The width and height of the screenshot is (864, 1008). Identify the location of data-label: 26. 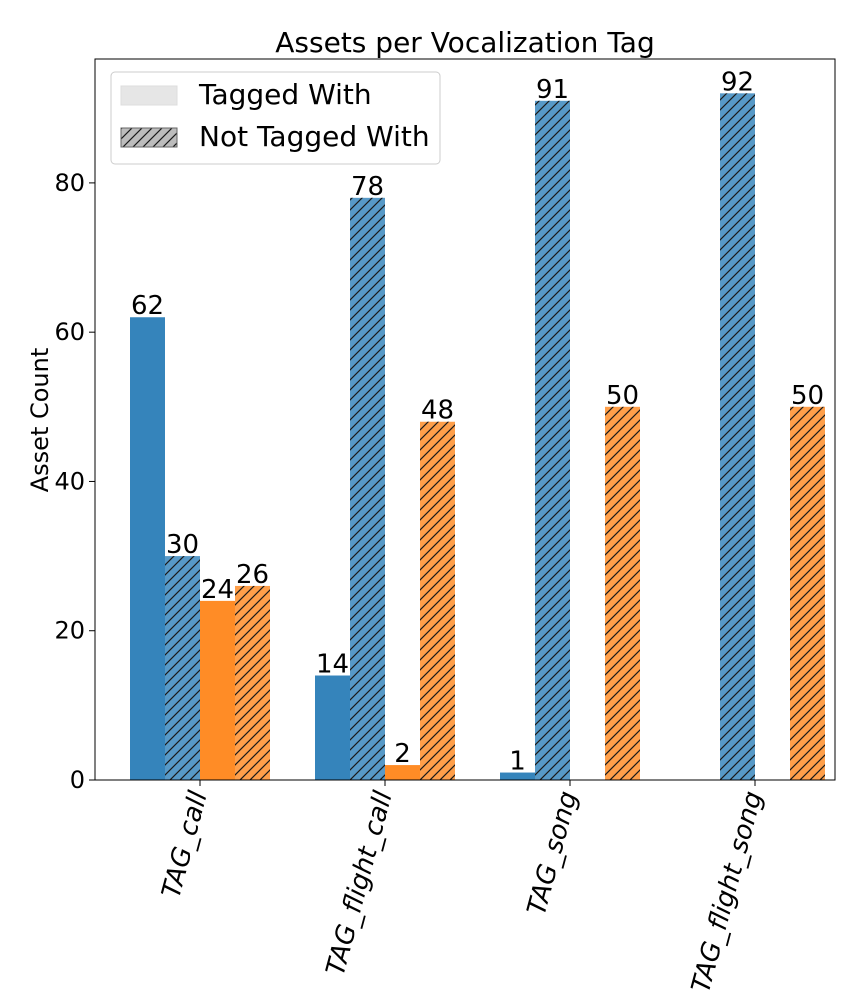
(252, 575).